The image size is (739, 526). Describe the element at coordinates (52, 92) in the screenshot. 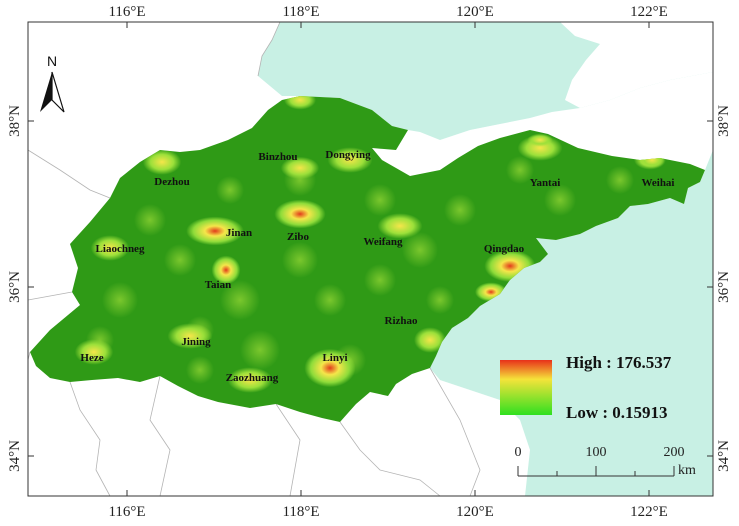

I see `north-arrow-icon` at that location.